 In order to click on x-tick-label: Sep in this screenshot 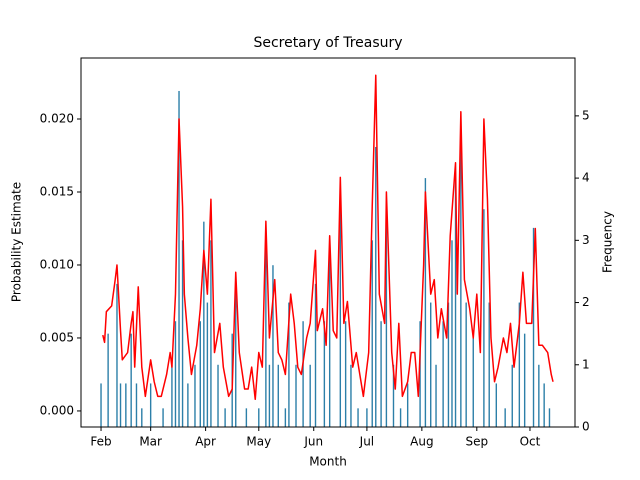, I will do `click(476, 442)`.